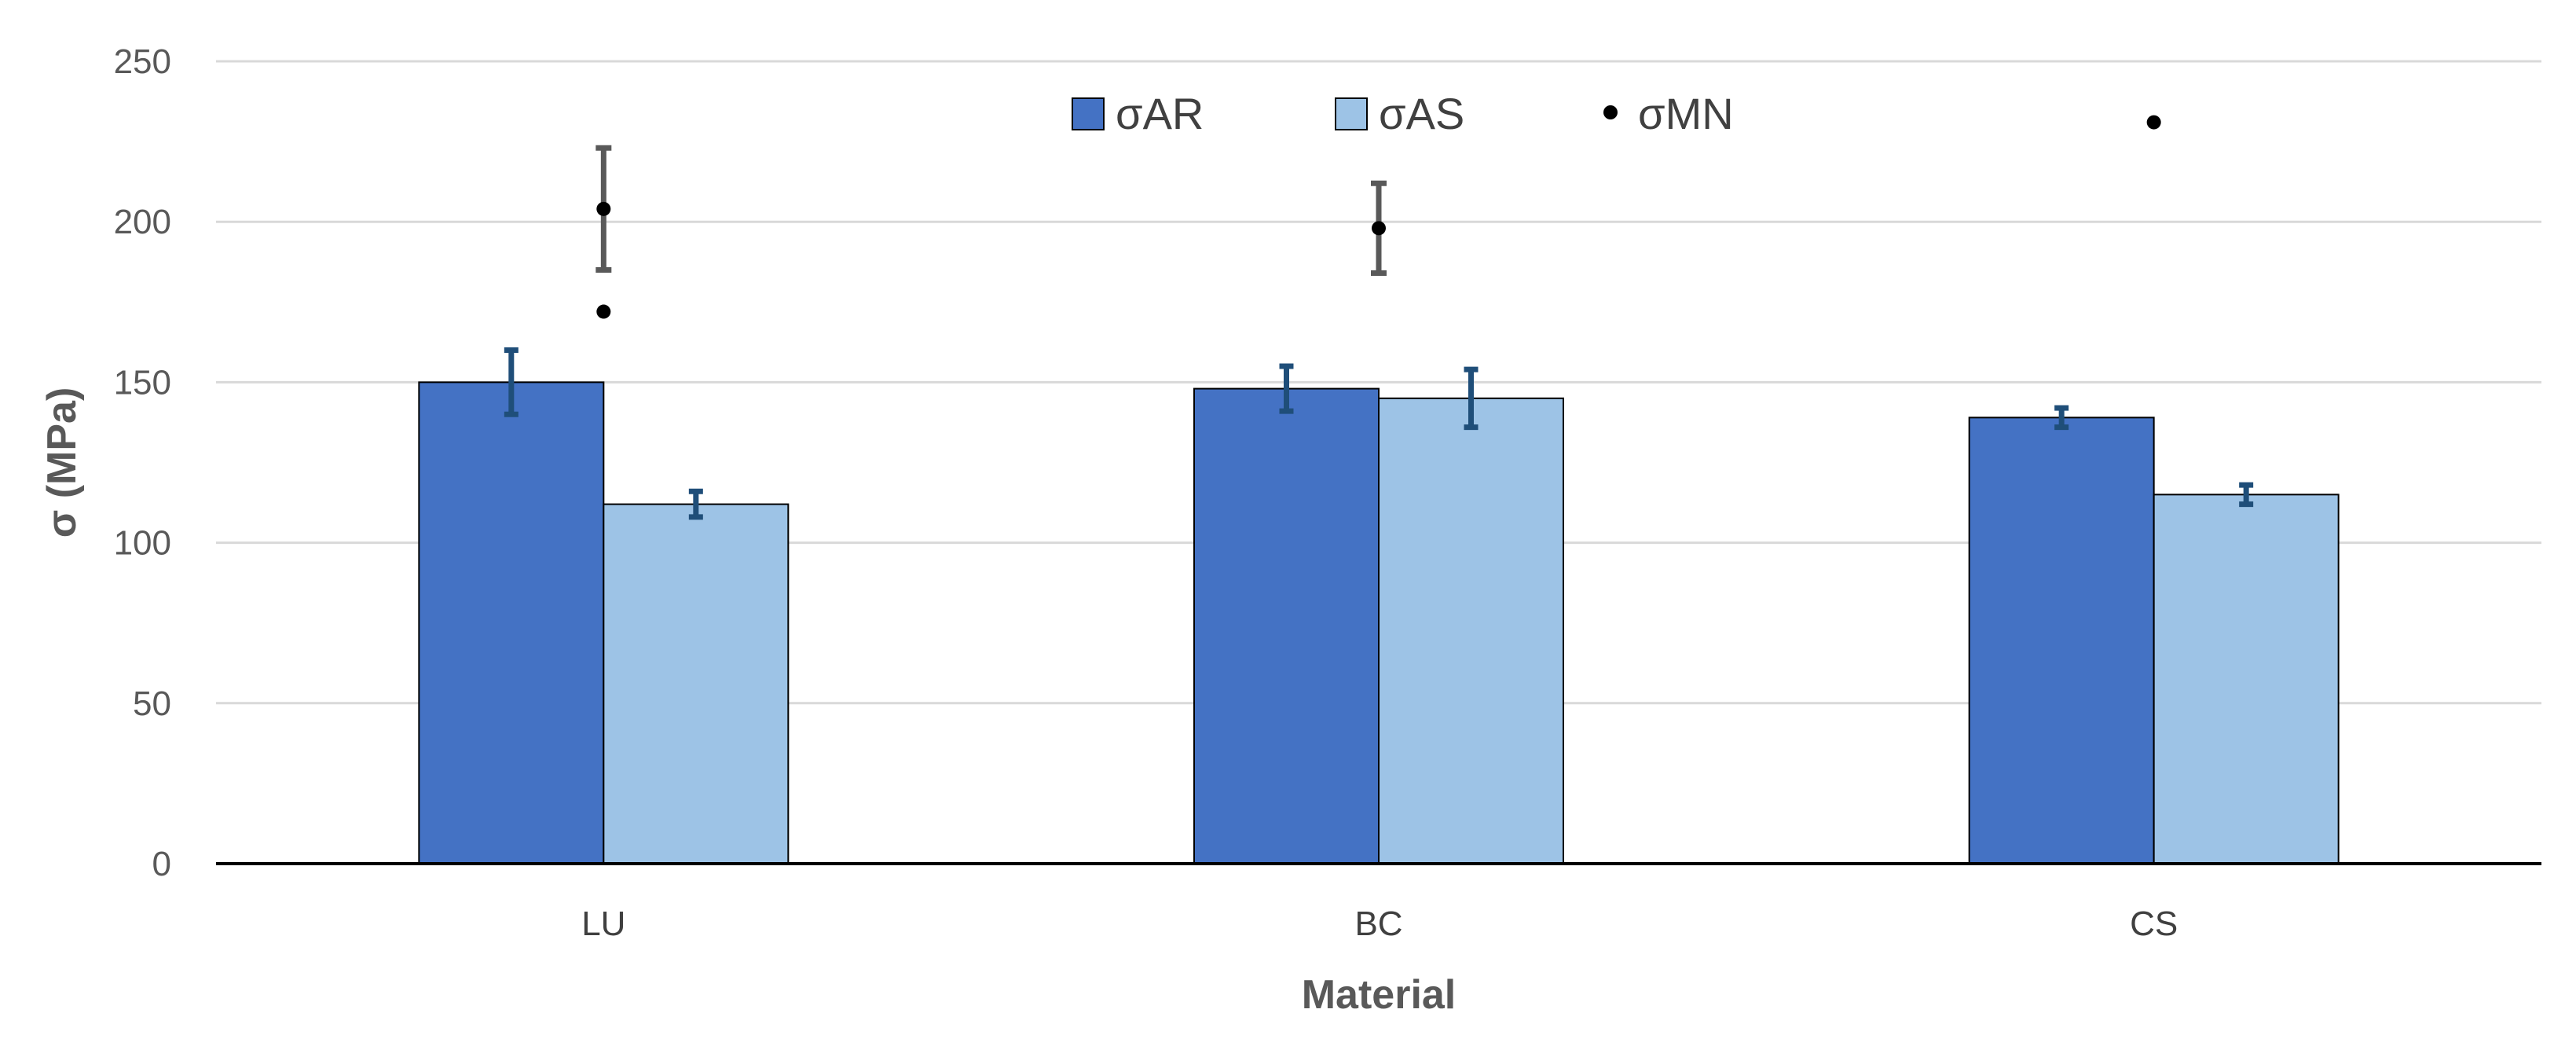 This screenshot has height=1046, width=2576. What do you see at coordinates (142, 382) in the screenshot?
I see `y-tick-label: 150` at bounding box center [142, 382].